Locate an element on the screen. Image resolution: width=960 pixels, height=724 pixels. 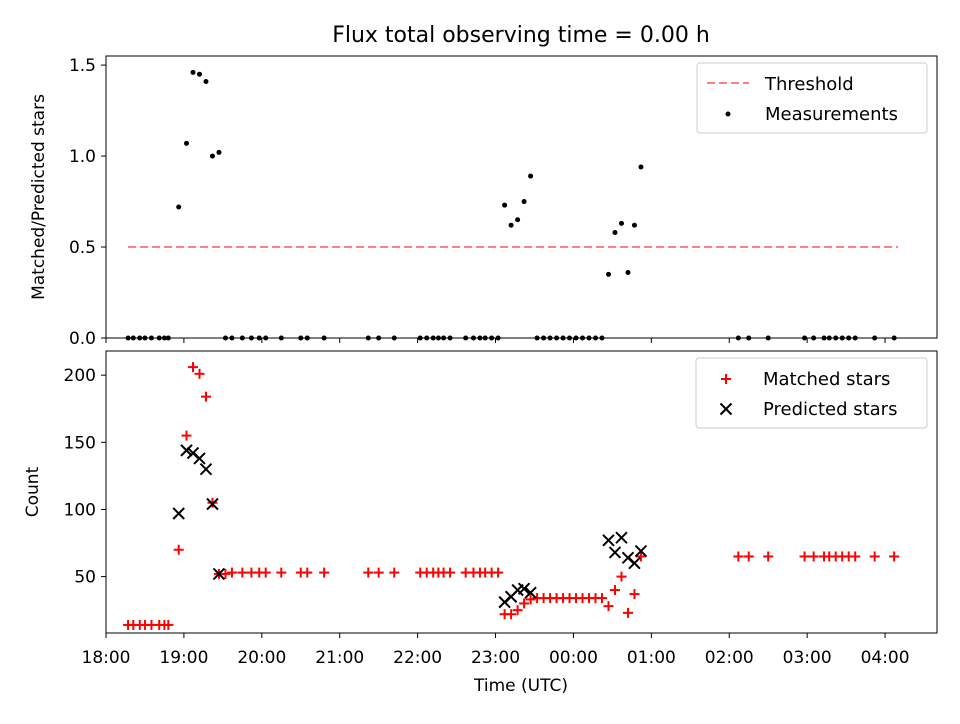
matched-legend-label: Matched stars is located at coordinates (826, 379).